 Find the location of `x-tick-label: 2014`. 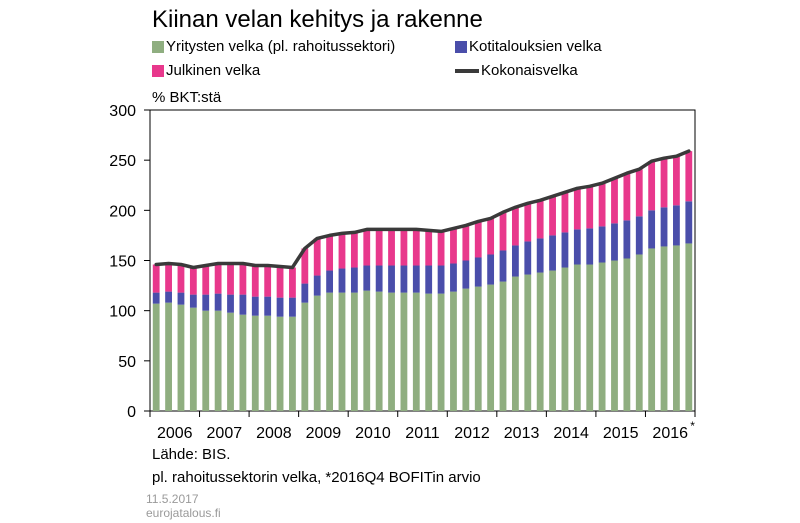

x-tick-label: 2014 is located at coordinates (571, 433).